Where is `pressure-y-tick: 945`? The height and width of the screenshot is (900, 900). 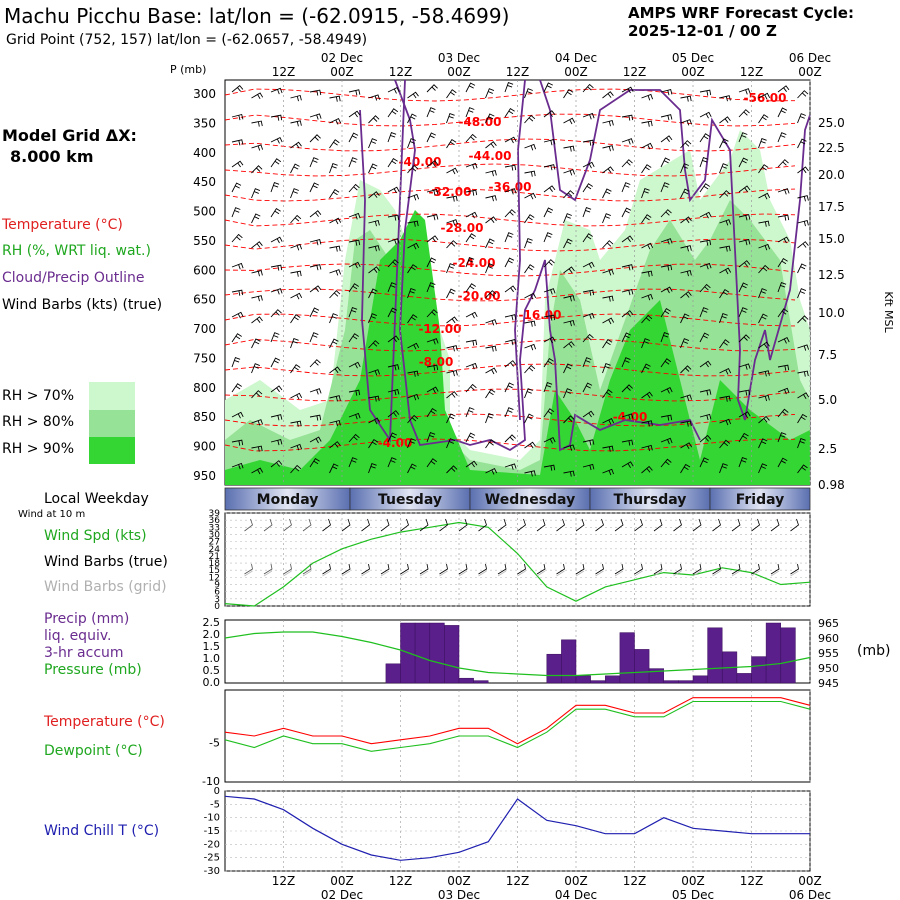 pressure-y-tick: 945 is located at coordinates (828, 683).